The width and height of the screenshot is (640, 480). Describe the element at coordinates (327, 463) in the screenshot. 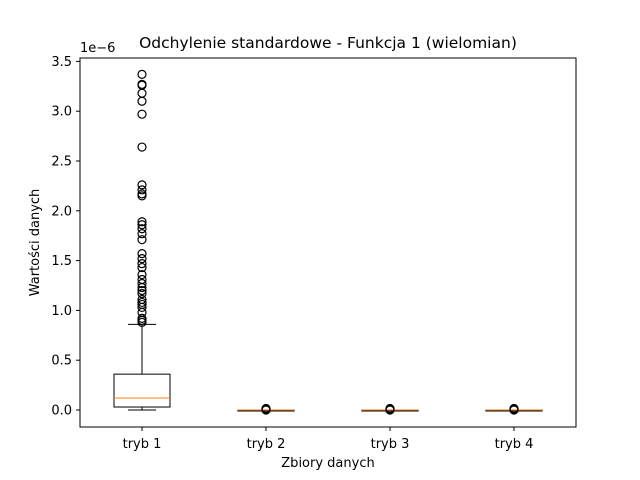

I see `x-axis-label: Zbiory danych` at that location.